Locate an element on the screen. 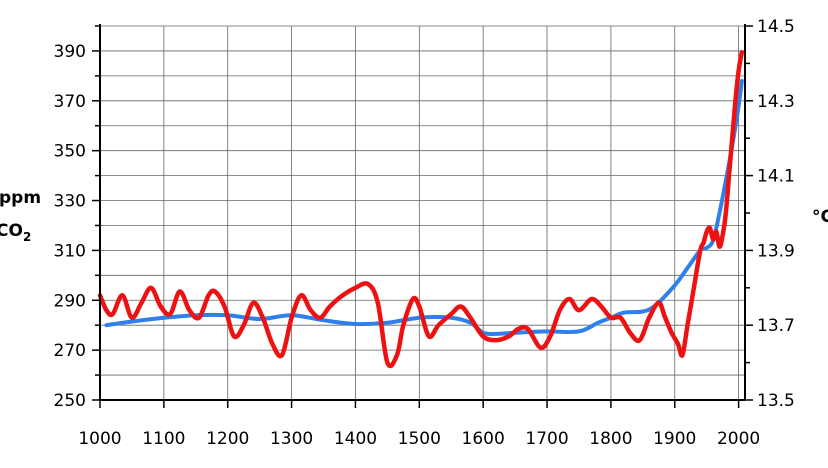  right-axis-tick-label: 14.3 is located at coordinates (776, 102).